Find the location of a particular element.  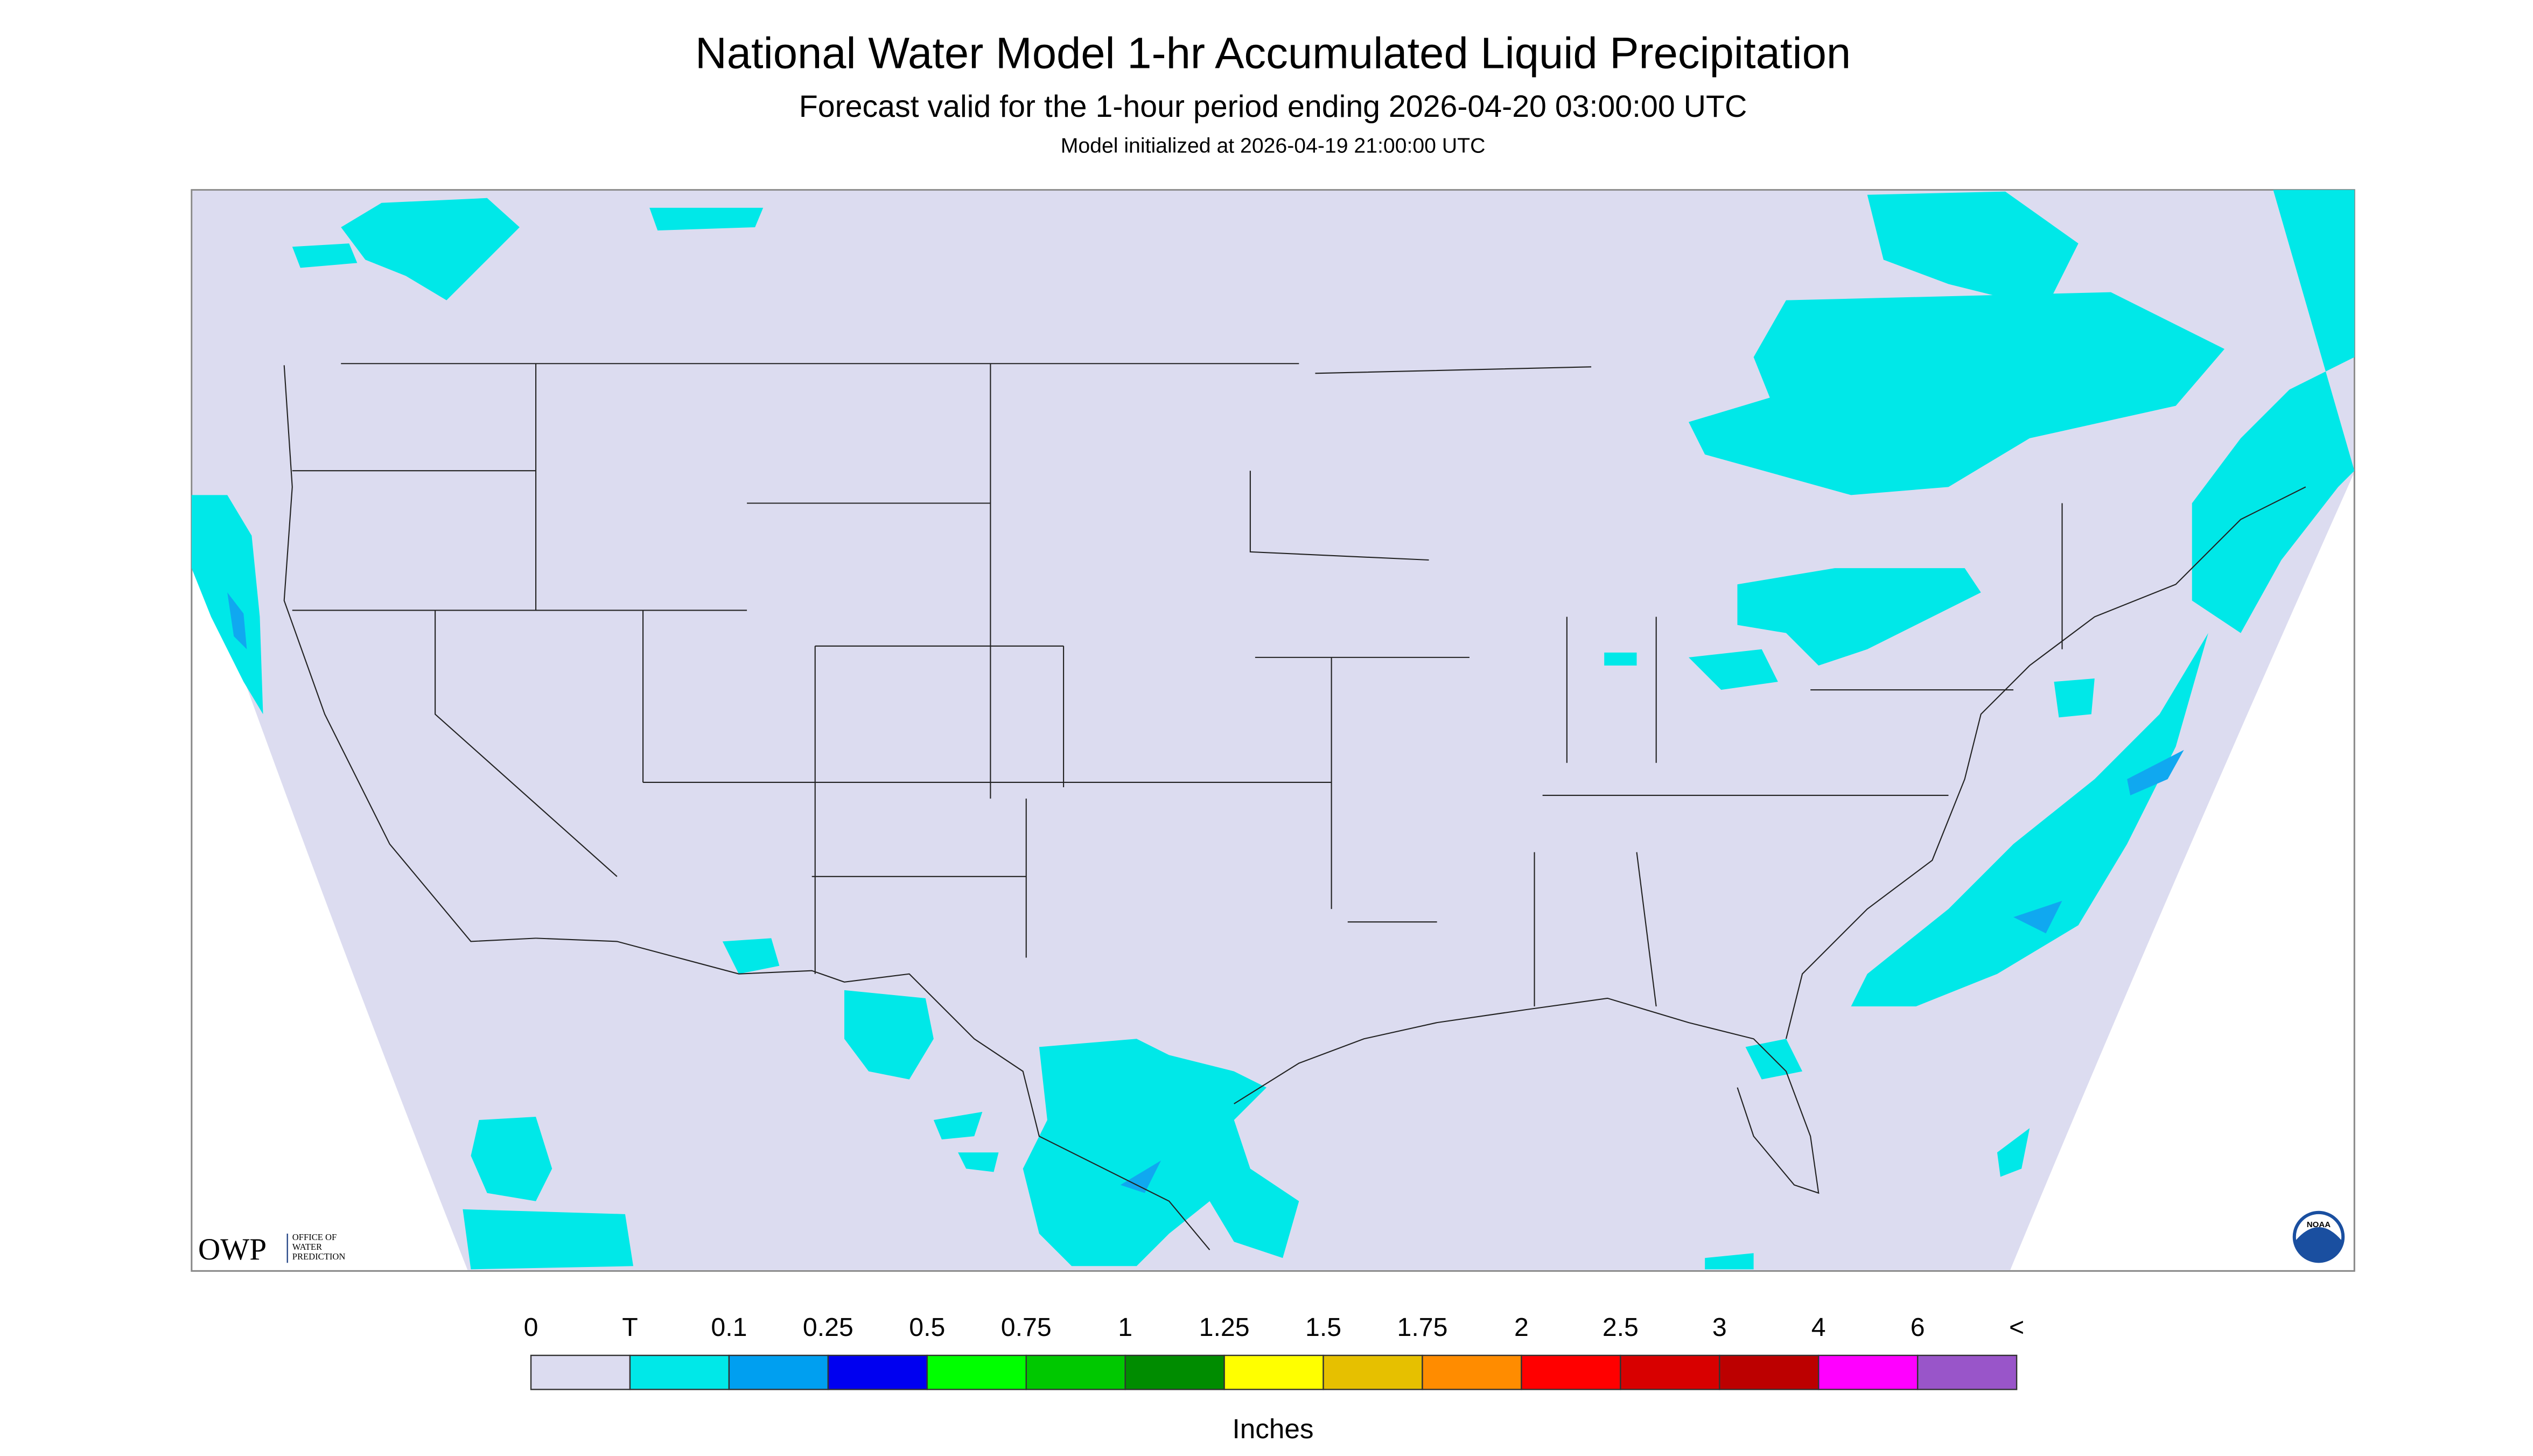

color-legend: 0 T 0.1 0.25 0.5 0.75 1 1.25 1.5 1.75 2 2.5 3 4 6 < is located at coordinates (1274, 1351).